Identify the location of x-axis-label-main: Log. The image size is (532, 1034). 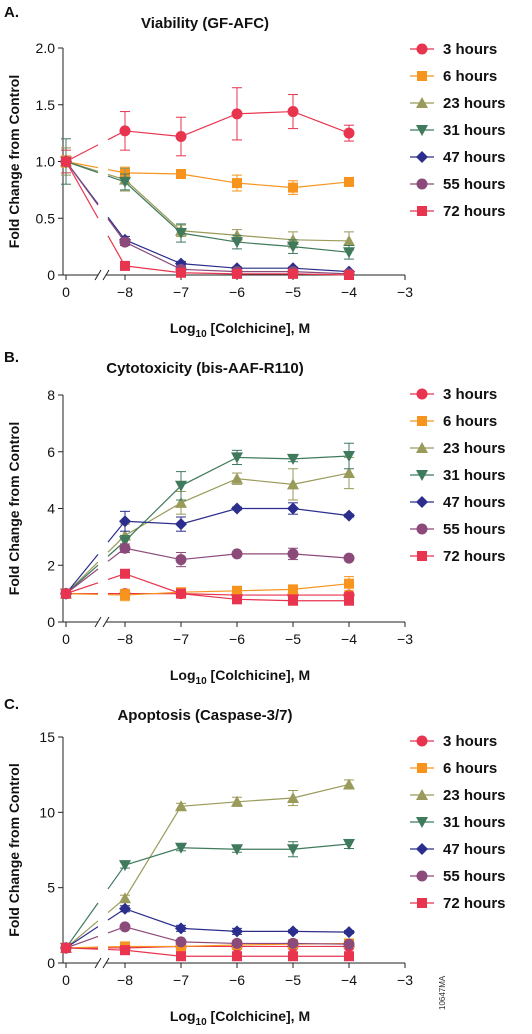
(183, 1016).